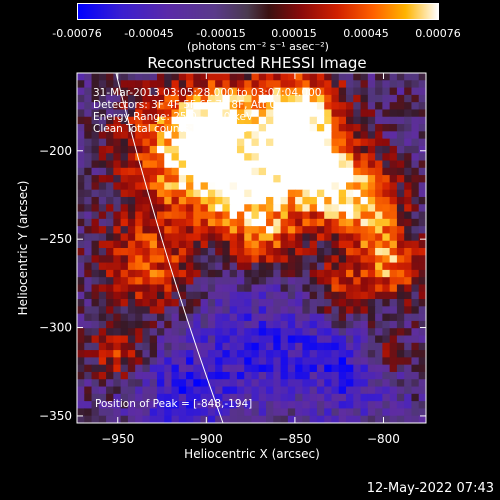  Describe the element at coordinates (149, 33) in the screenshot. I see `colorbar-tick: -0.00045` at that location.